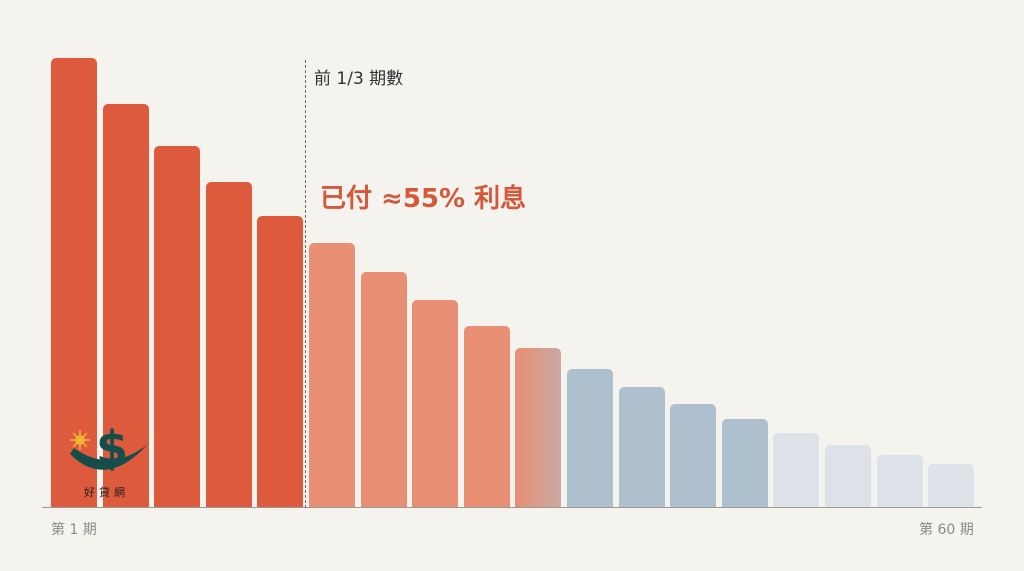  Describe the element at coordinates (80, 440) in the screenshot. I see `sun-icon` at that location.